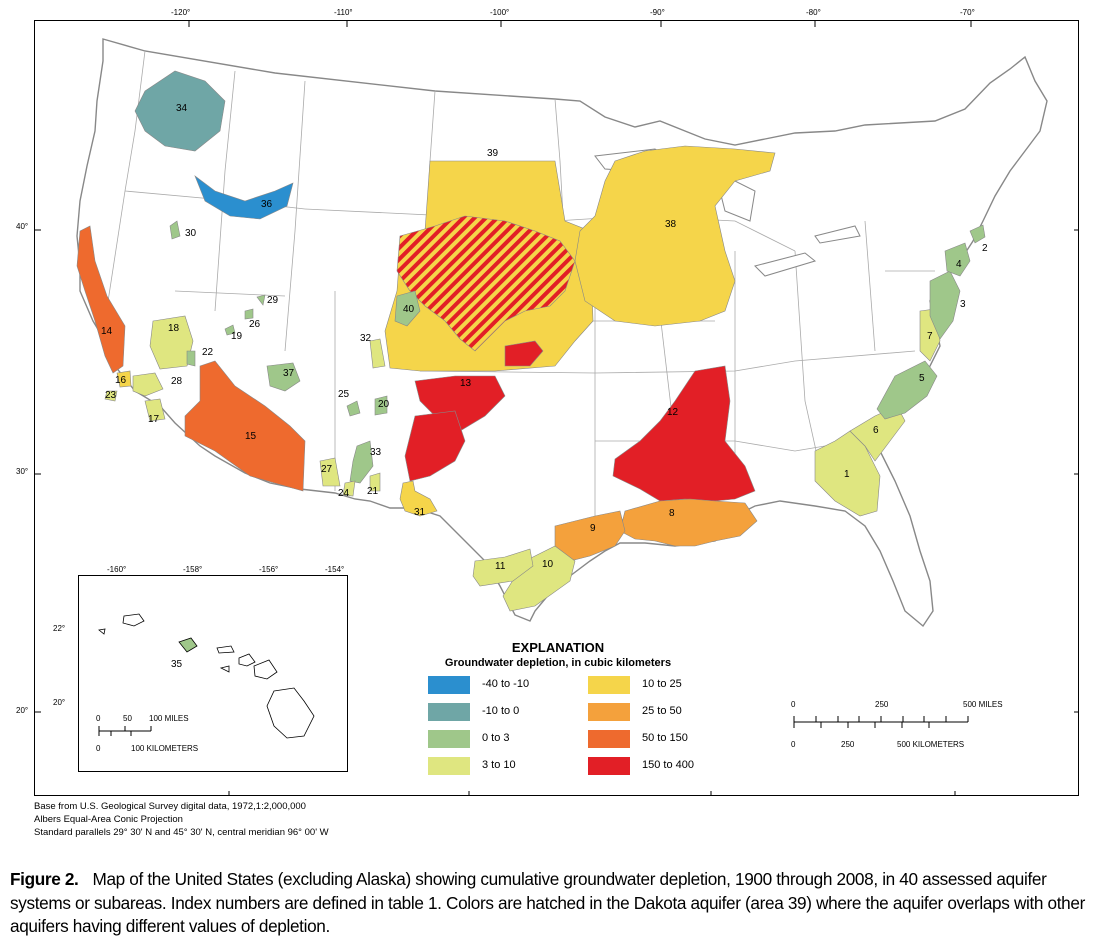 This screenshot has width=1100, height=946. What do you see at coordinates (931, 744) in the screenshot?
I see `scale-km-label: 500 KILOMETERS` at bounding box center [931, 744].